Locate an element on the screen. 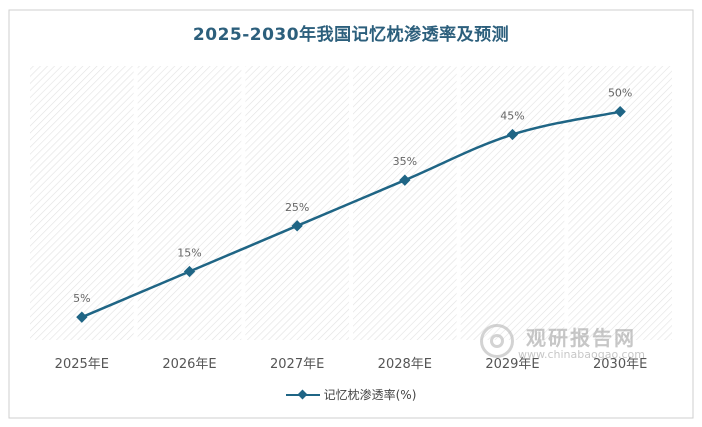  x-tick-label: 2029年E is located at coordinates (512, 364).